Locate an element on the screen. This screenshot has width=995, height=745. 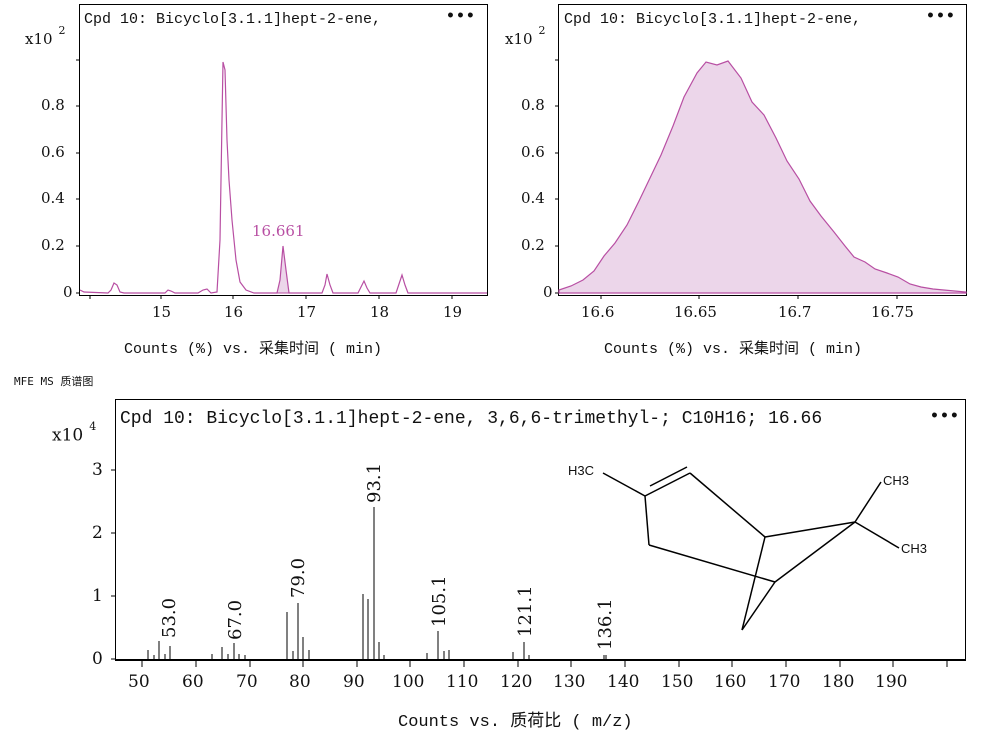
ms-x-tick: 140 is located at coordinates (623, 682).